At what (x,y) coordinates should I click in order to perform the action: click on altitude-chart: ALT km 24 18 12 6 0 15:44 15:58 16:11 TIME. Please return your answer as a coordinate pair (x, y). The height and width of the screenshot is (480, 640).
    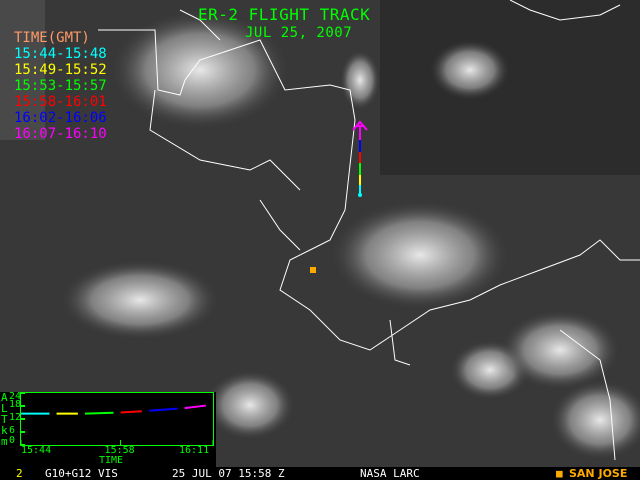
    Looking at the image, I should click on (108, 429).